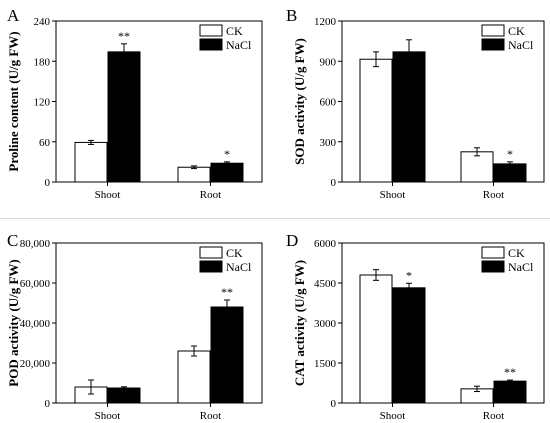 The height and width of the screenshot is (423, 550). I want to click on y-tick-label: 1500, so click(325, 364).